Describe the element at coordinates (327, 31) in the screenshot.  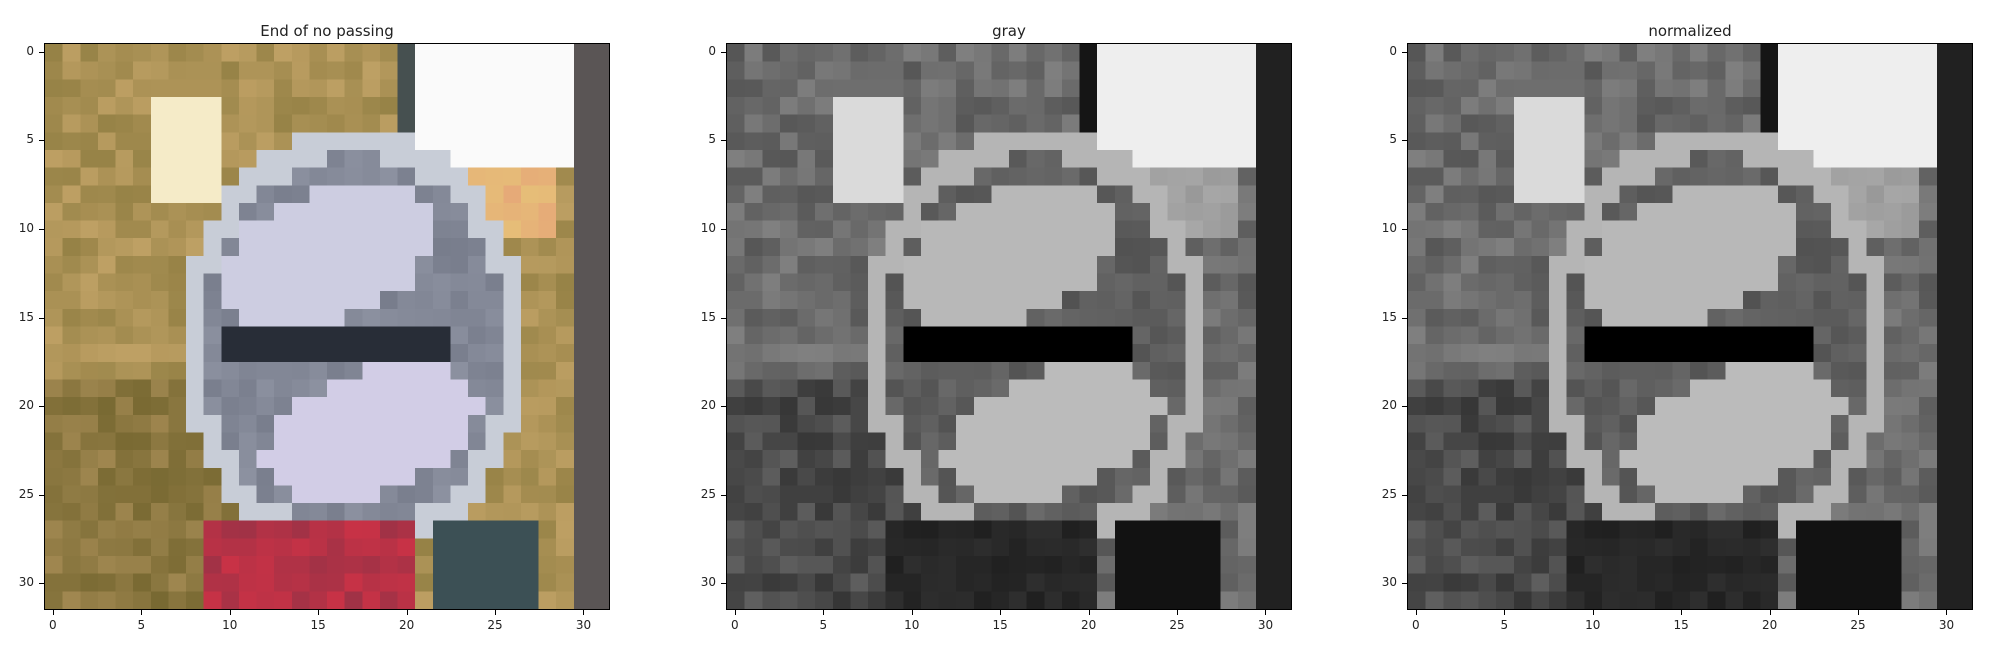
I see `panel-title: End of no passing` at that location.